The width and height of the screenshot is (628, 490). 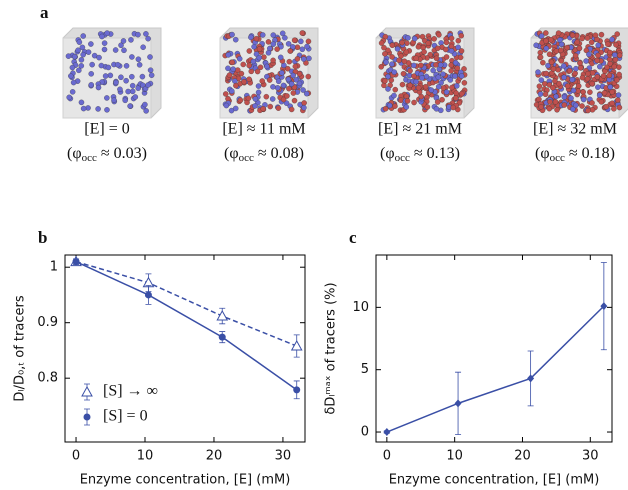 What do you see at coordinates (186, 303) in the screenshot?
I see `series-line` at bounding box center [186, 303].